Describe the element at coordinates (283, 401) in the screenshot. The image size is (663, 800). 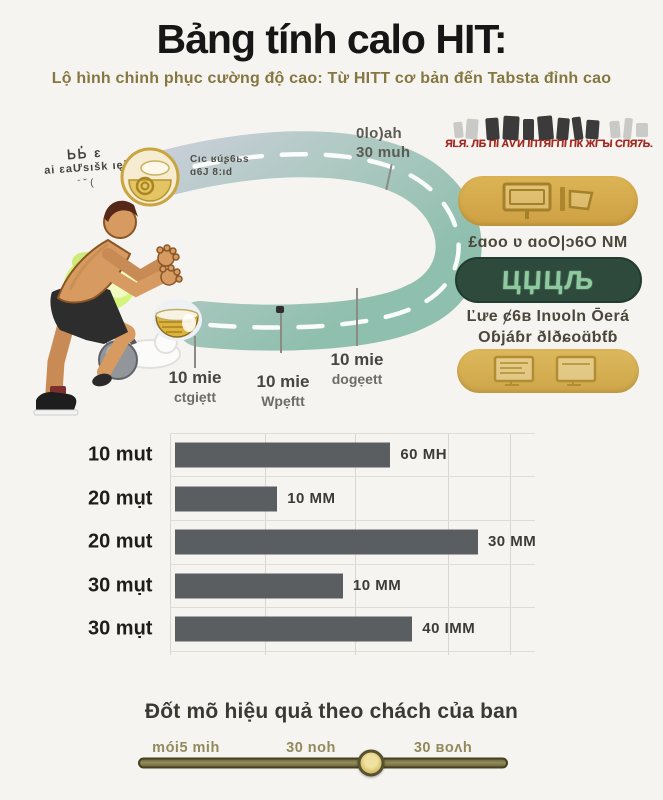
I see `milestone-subtitle: Wpẹftt` at that location.